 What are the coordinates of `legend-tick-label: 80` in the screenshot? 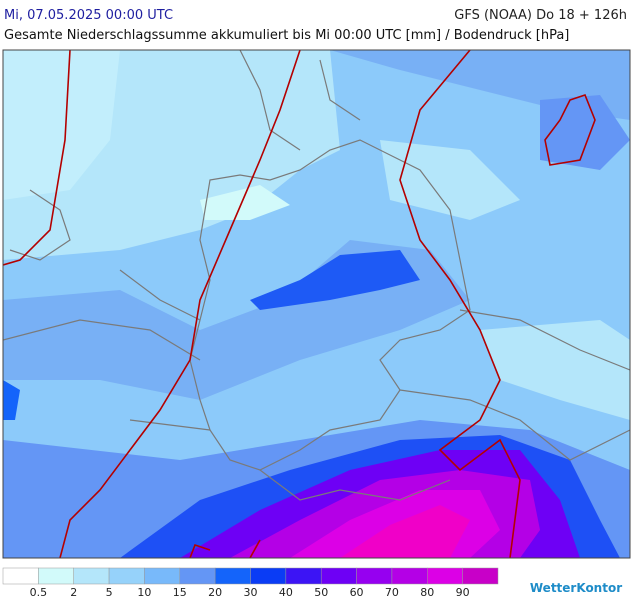 It's located at (427, 592).